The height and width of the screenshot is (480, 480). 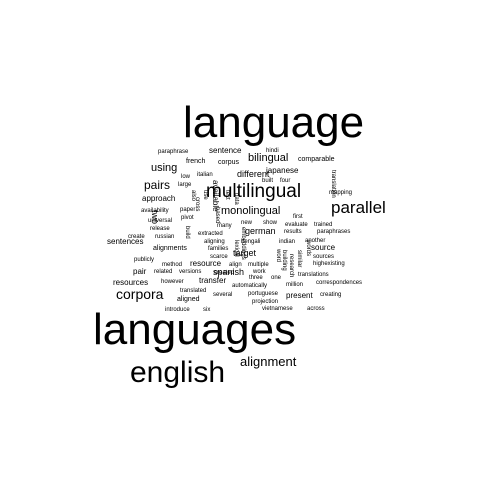 I want to click on word-paraphrase: paraphrase, so click(x=173, y=152).